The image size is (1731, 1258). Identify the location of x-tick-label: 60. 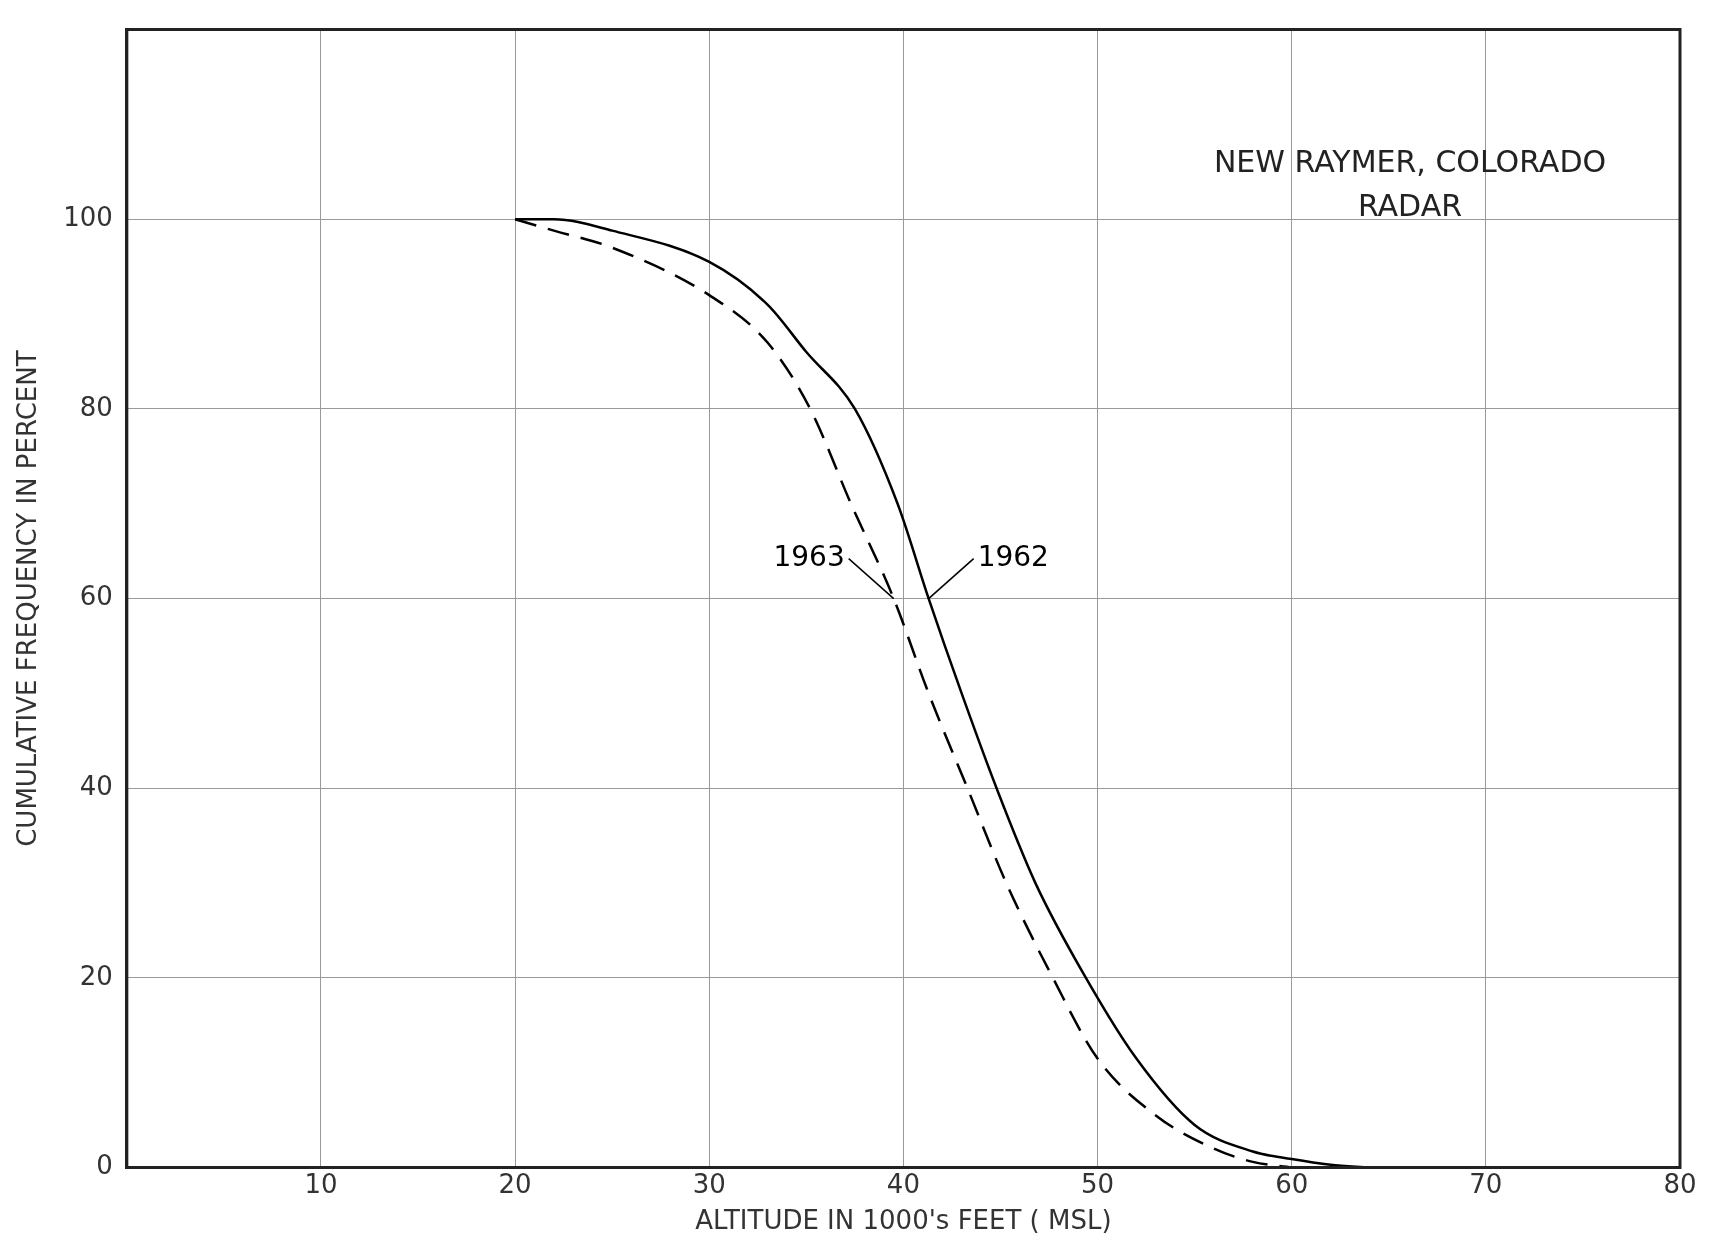
(1292, 1183).